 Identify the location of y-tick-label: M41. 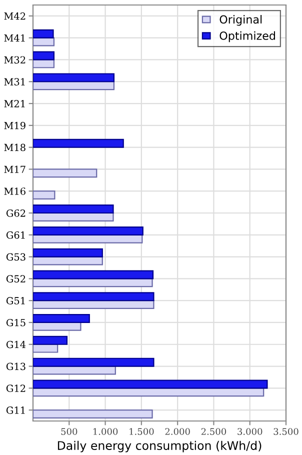
(14, 38).